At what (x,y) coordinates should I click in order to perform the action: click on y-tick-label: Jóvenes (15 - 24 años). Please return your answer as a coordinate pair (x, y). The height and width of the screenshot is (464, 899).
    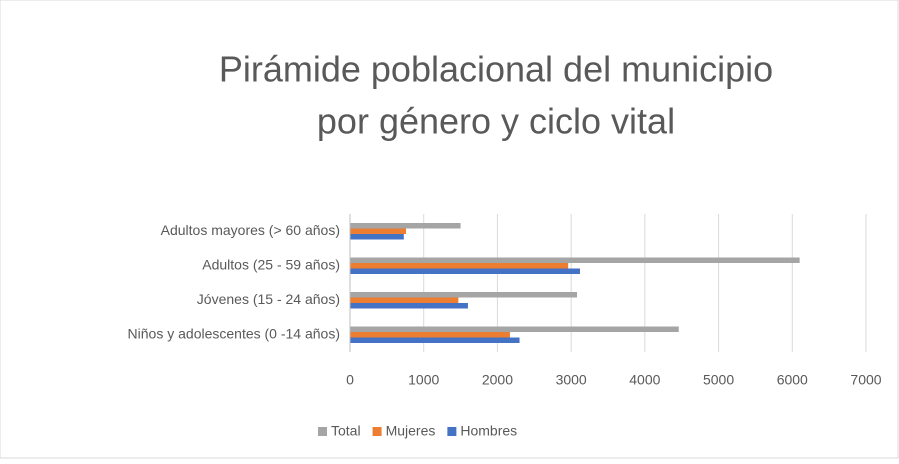
    Looking at the image, I should click on (268, 299).